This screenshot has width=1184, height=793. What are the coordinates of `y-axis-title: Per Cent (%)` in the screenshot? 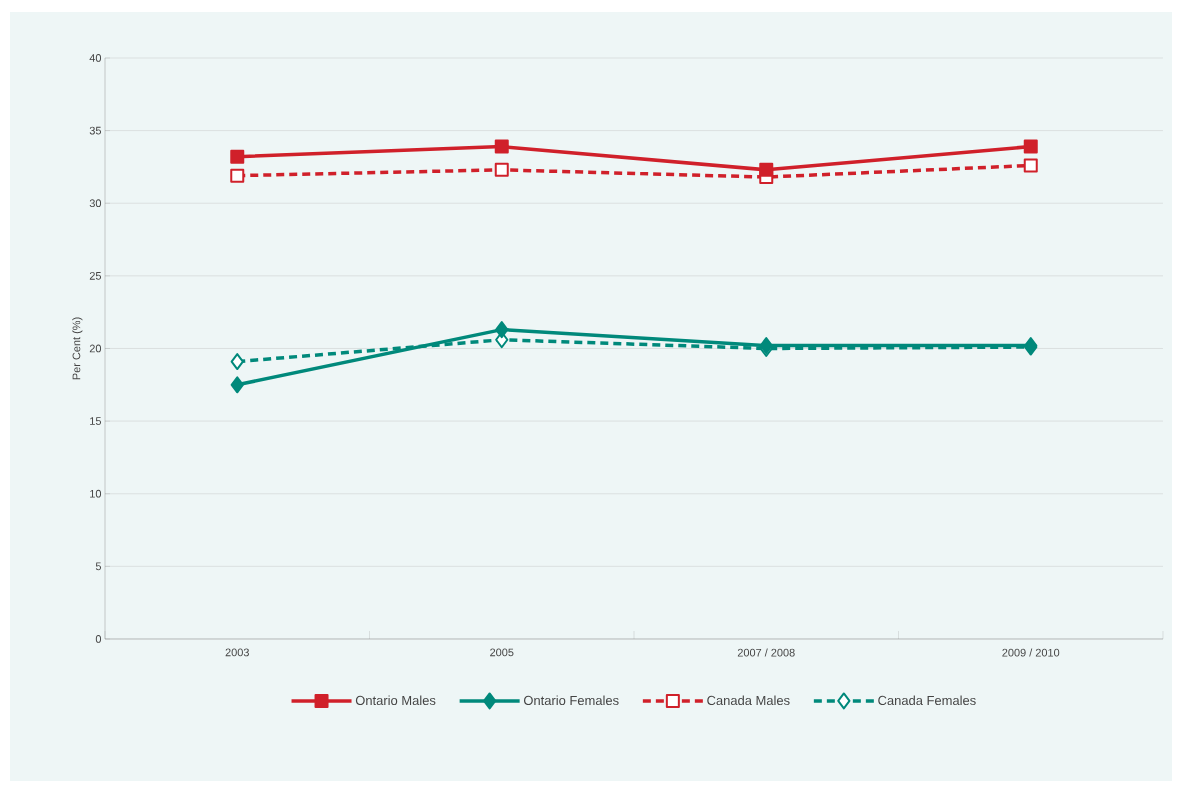 It's located at (77, 348).